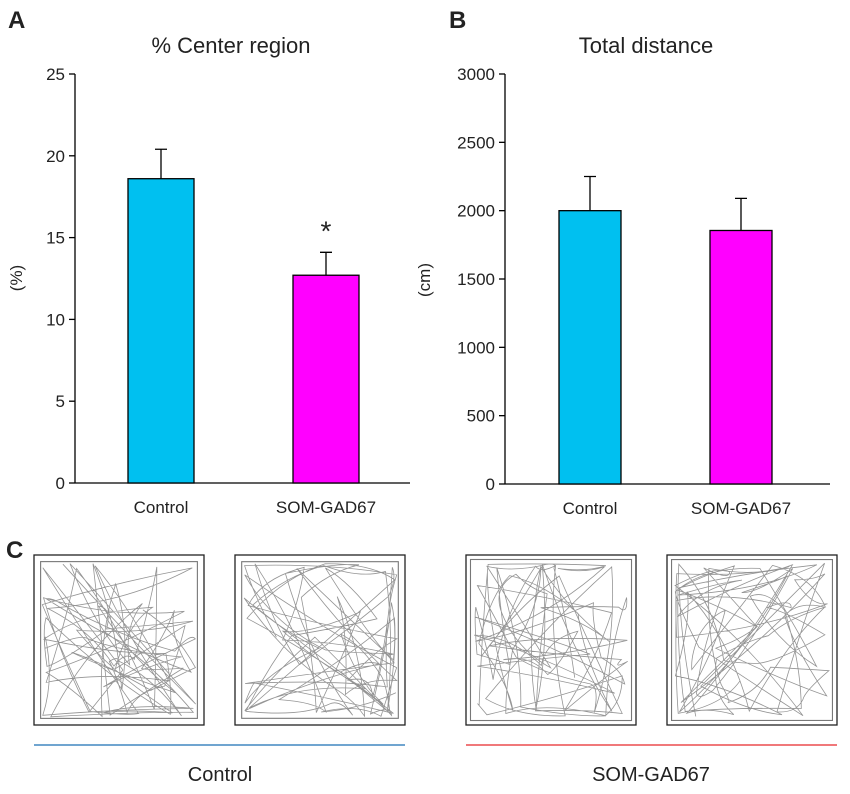 This screenshot has width=850, height=794. I want to click on som-group-label: SOM-GAD67, so click(651, 775).